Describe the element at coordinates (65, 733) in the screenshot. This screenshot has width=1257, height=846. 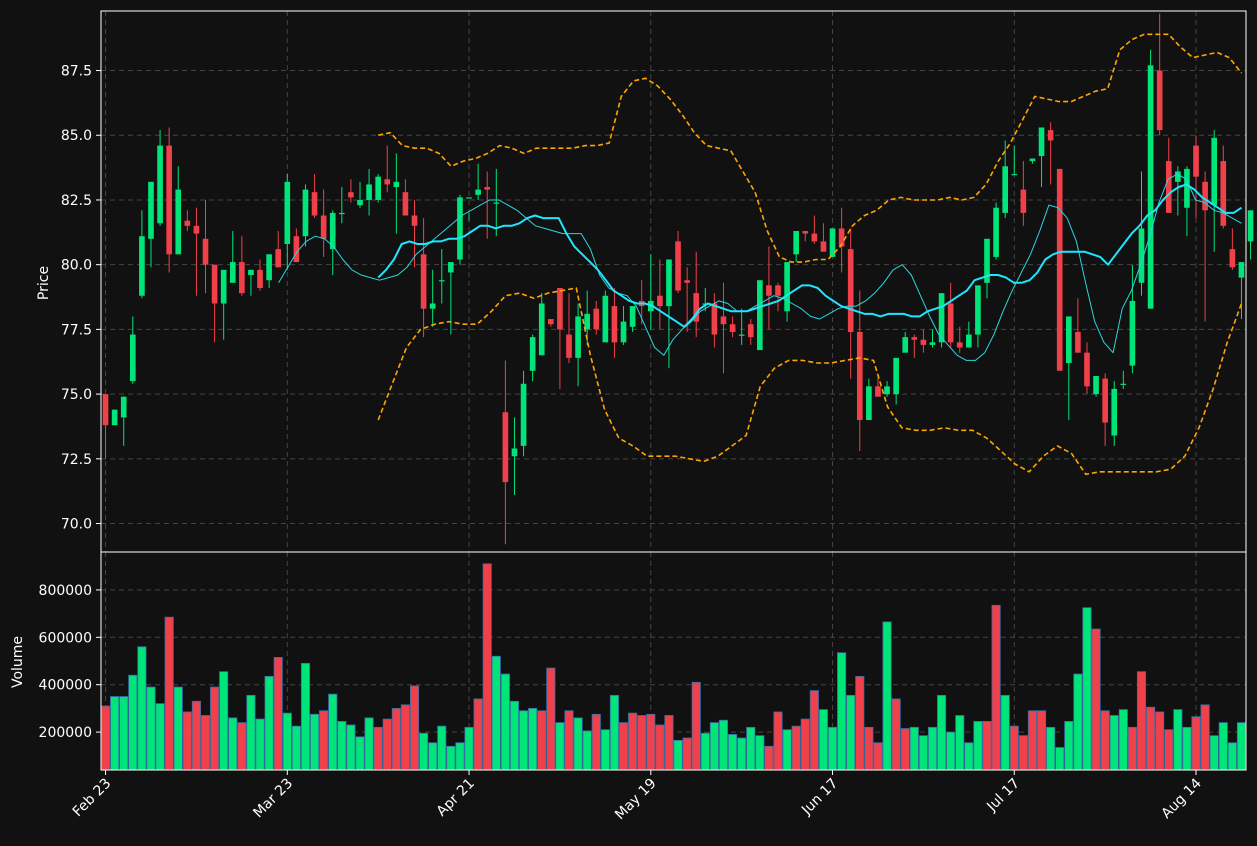
I see `volume-tick-label: 200000` at that location.